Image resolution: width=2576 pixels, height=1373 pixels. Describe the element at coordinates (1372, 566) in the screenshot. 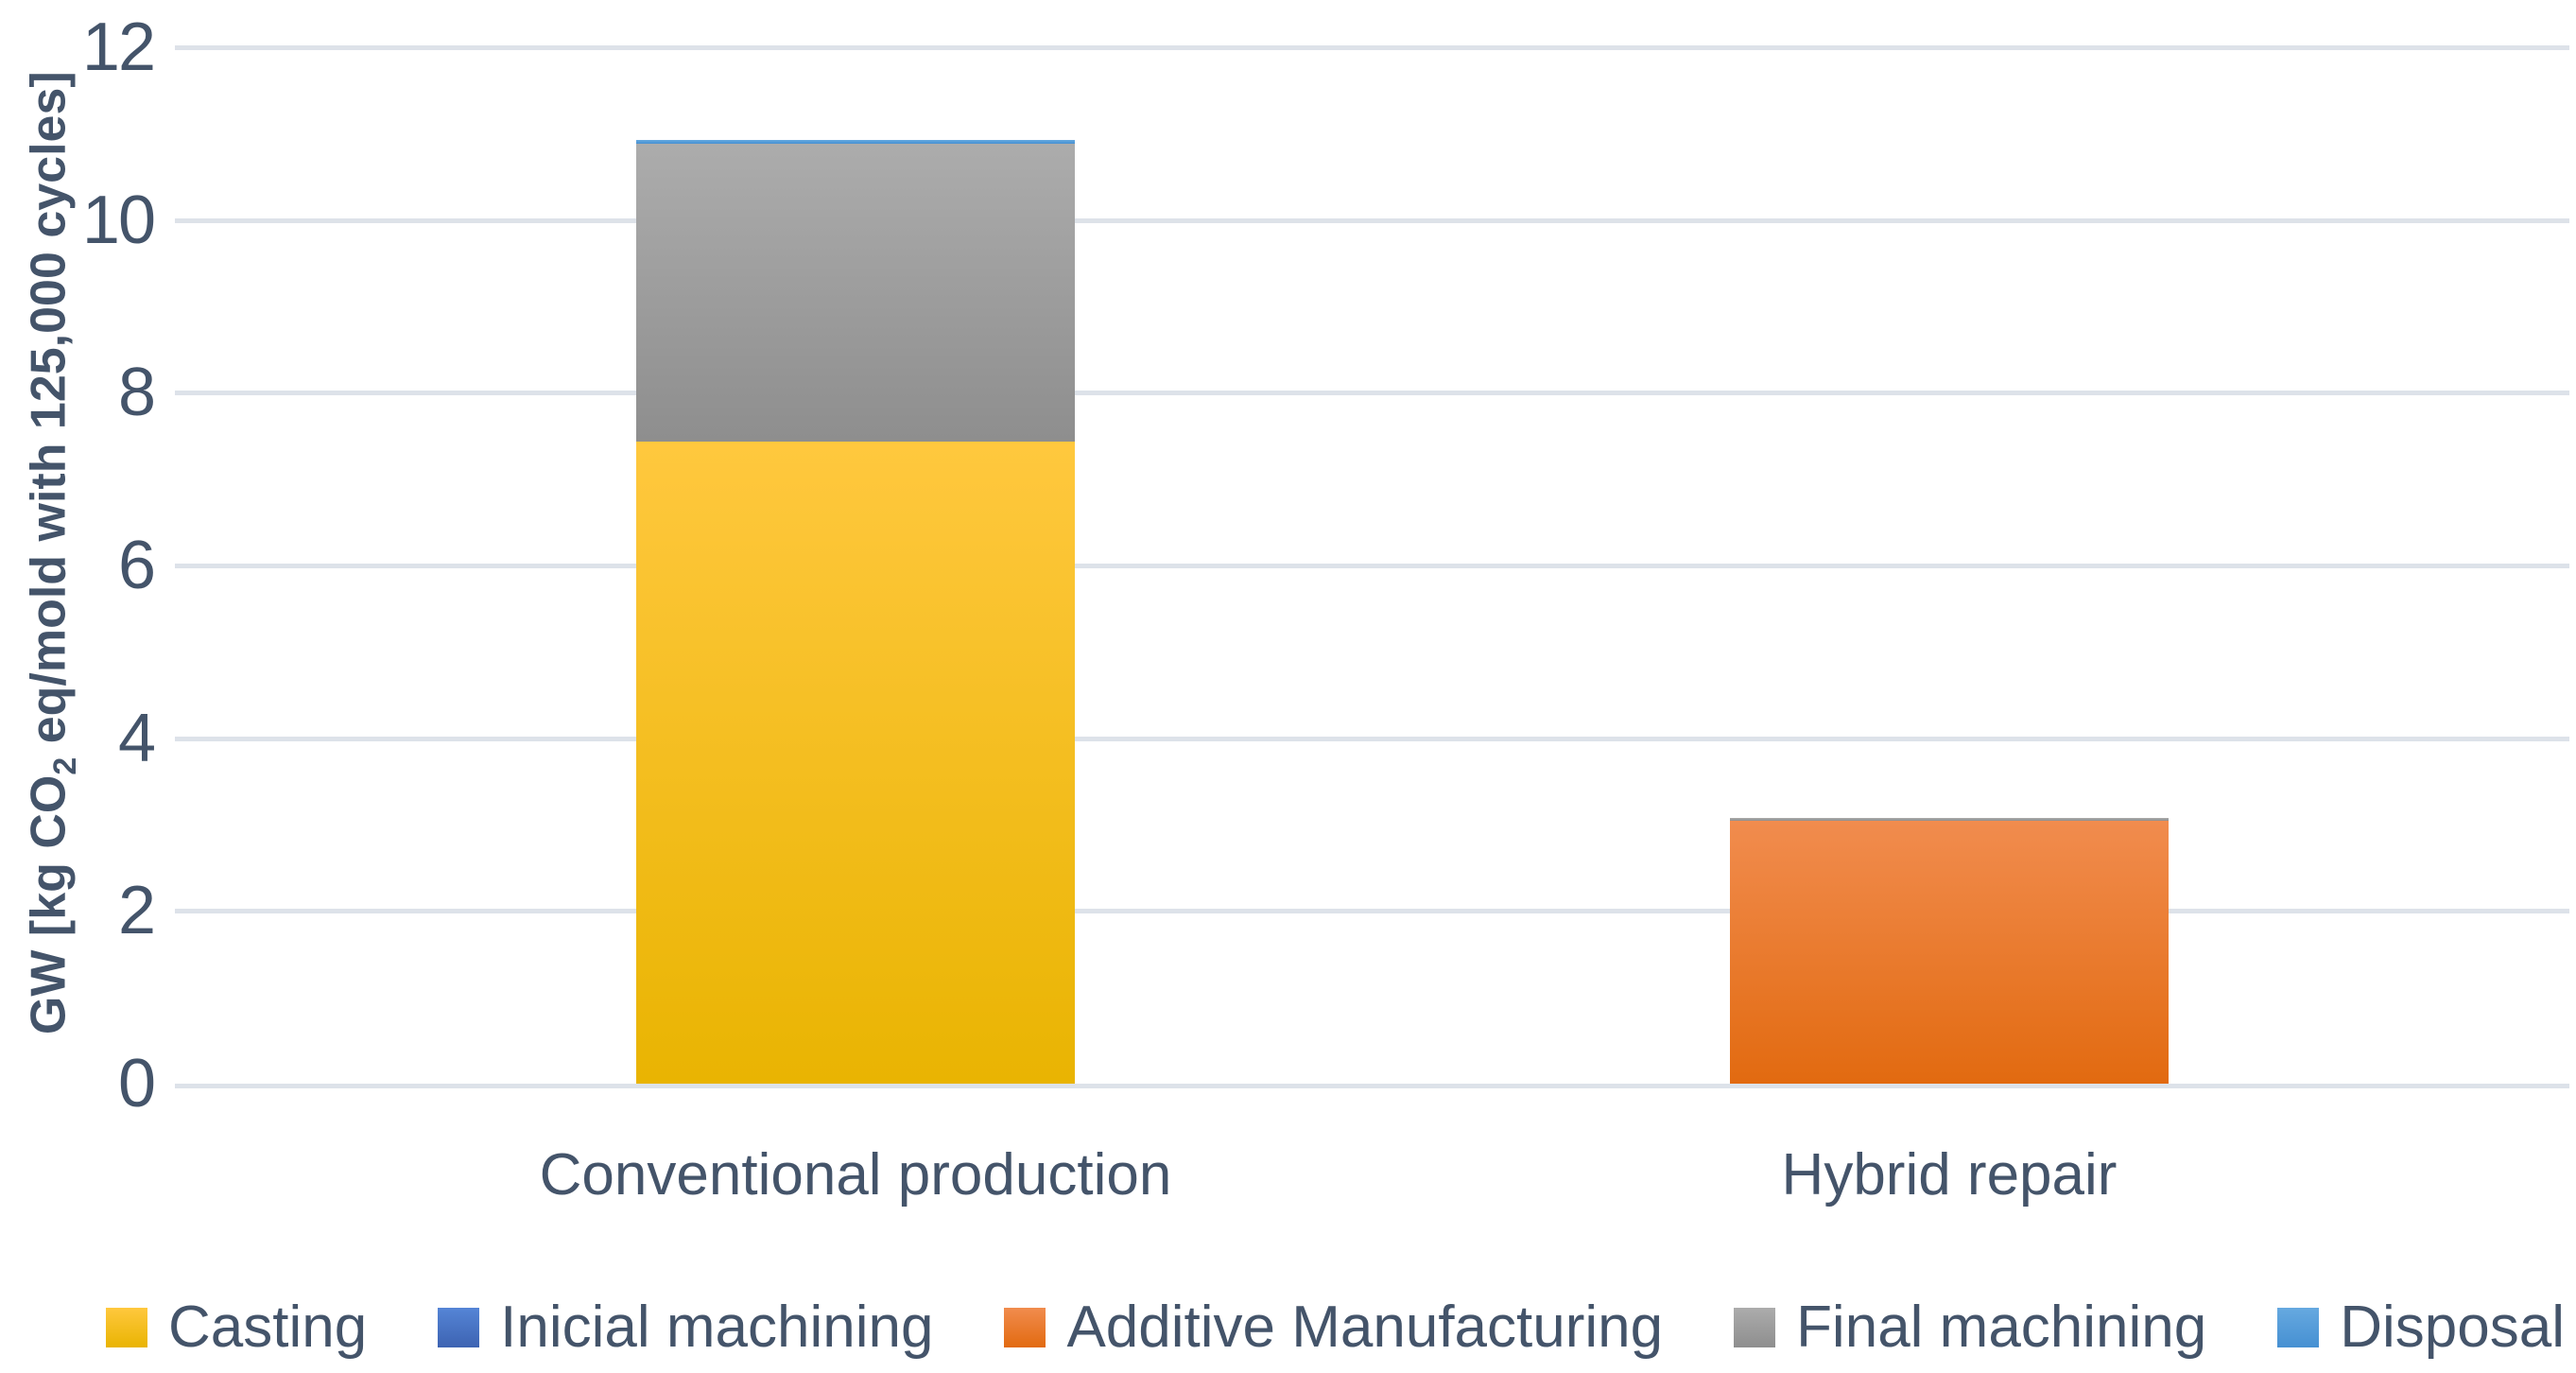

I see `gridline-y6` at that location.